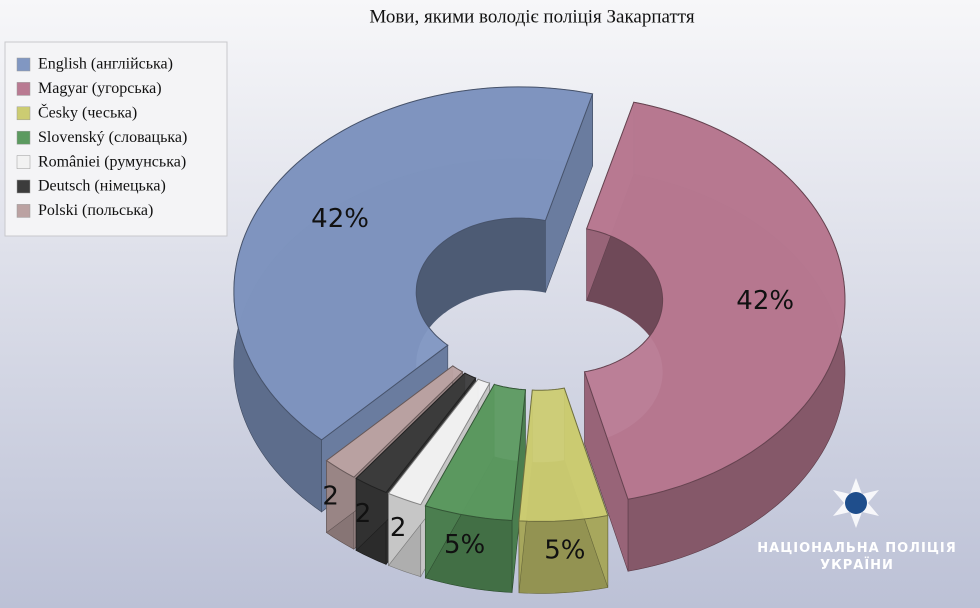  Describe the element at coordinates (95, 210) in the screenshot. I see `legend-label: Polski (польська)` at that location.